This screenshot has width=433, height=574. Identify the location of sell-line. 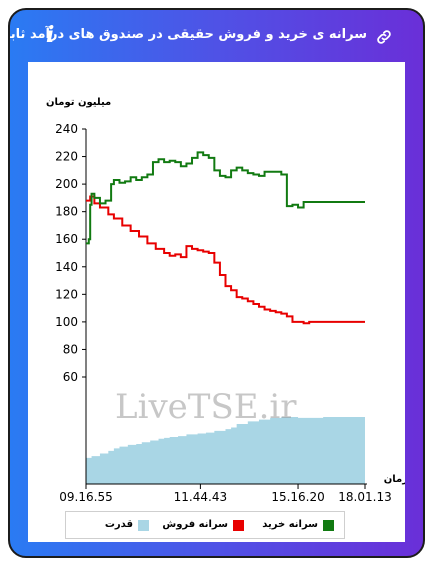
(225, 260).